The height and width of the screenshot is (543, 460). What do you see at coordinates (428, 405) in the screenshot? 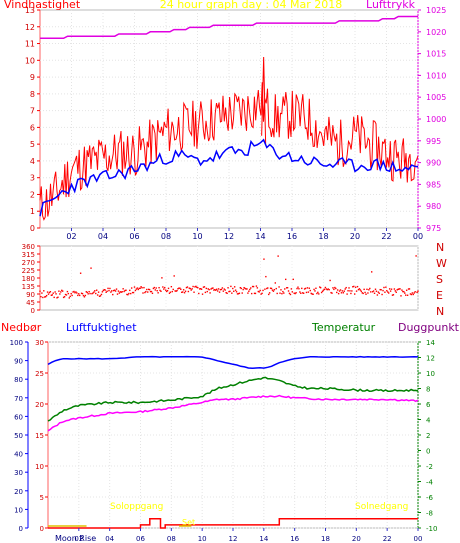
I see `temp-tick-label: 6` at bounding box center [428, 405].